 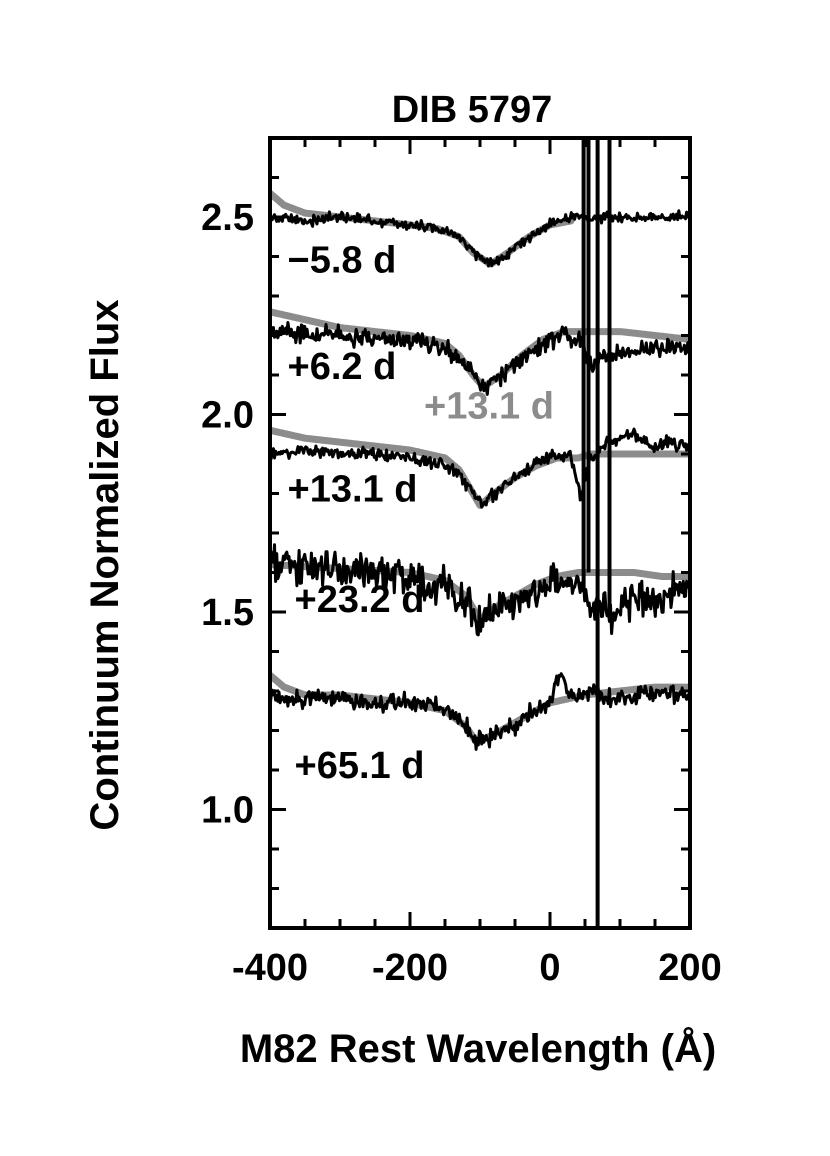 I want to click on series-0-observed-line, so click(x=480, y=238).